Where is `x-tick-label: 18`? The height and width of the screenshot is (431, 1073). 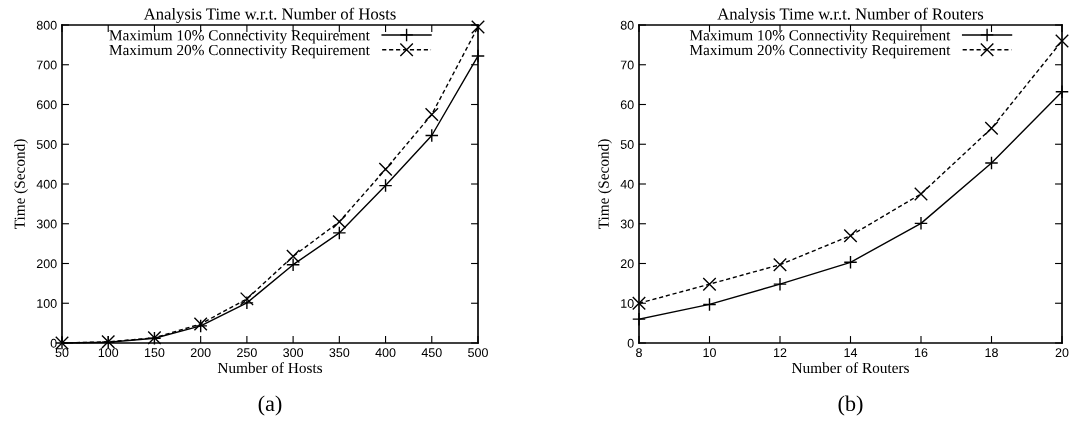 x-tick-label: 18 is located at coordinates (991, 353).